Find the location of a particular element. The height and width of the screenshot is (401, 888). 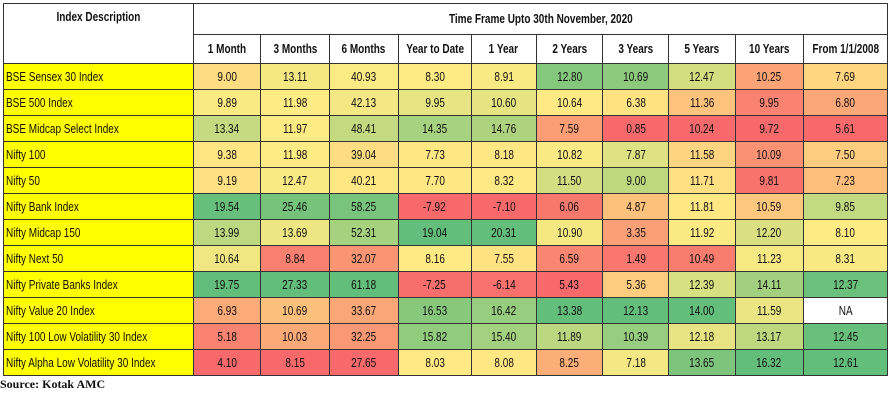

return-cell-text: 19.75 is located at coordinates (227, 284).